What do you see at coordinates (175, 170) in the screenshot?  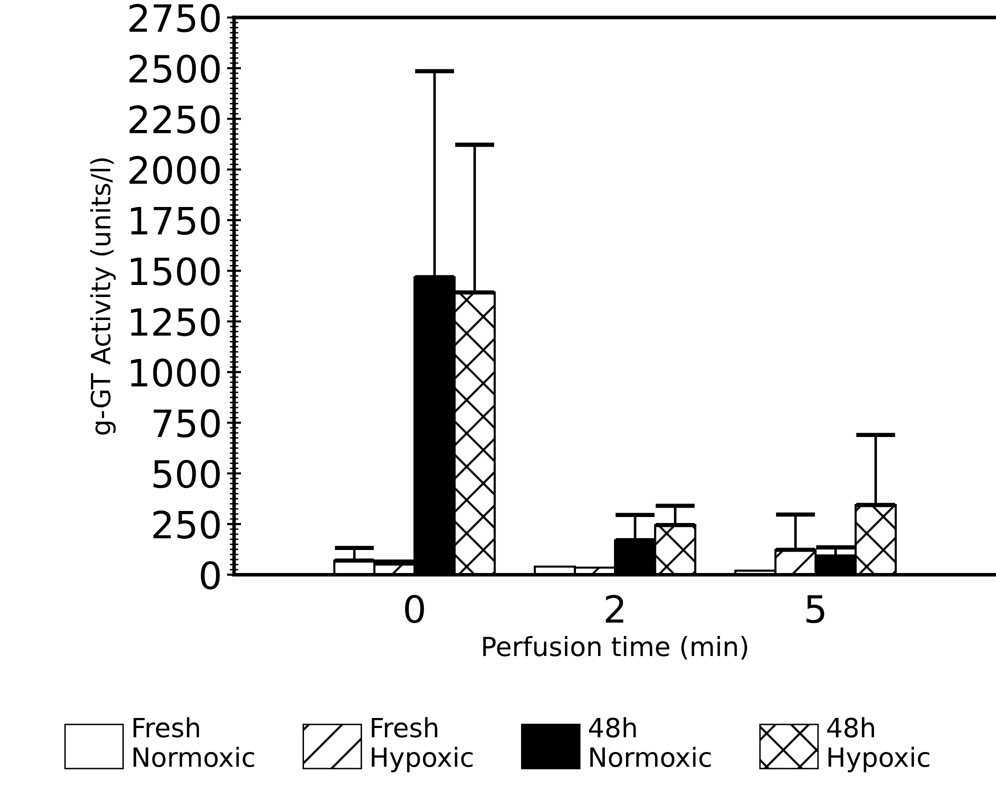 I see `y-tick-label: 2000` at bounding box center [175, 170].